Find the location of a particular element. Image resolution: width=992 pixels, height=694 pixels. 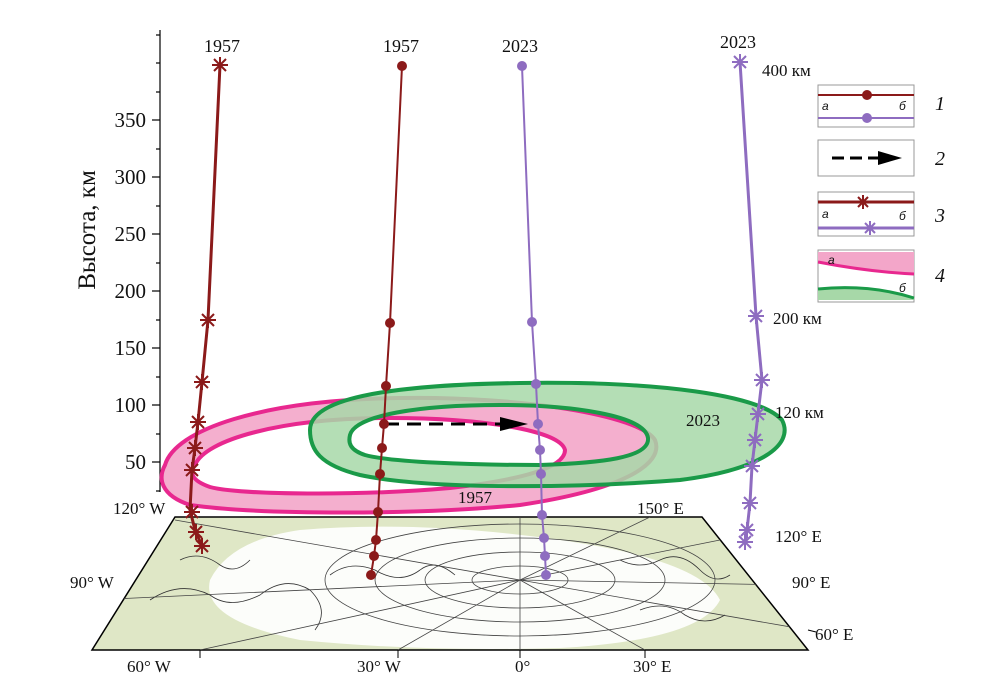

green-oval-inner is located at coordinates (498, 435).